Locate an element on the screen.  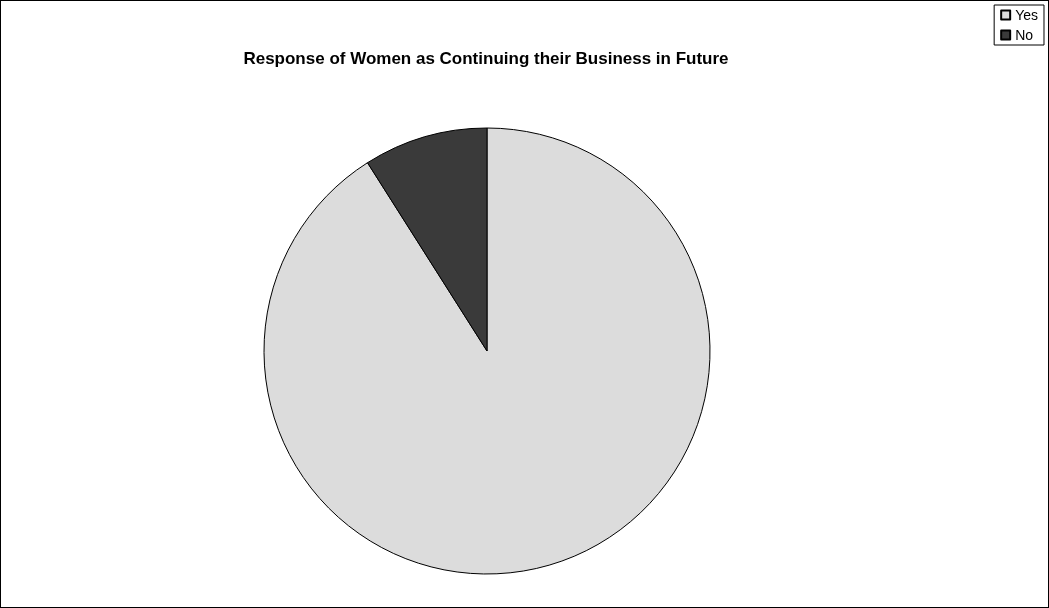
text: Response of Women as Continuing their Business in Future is located at coordinates (486, 58).